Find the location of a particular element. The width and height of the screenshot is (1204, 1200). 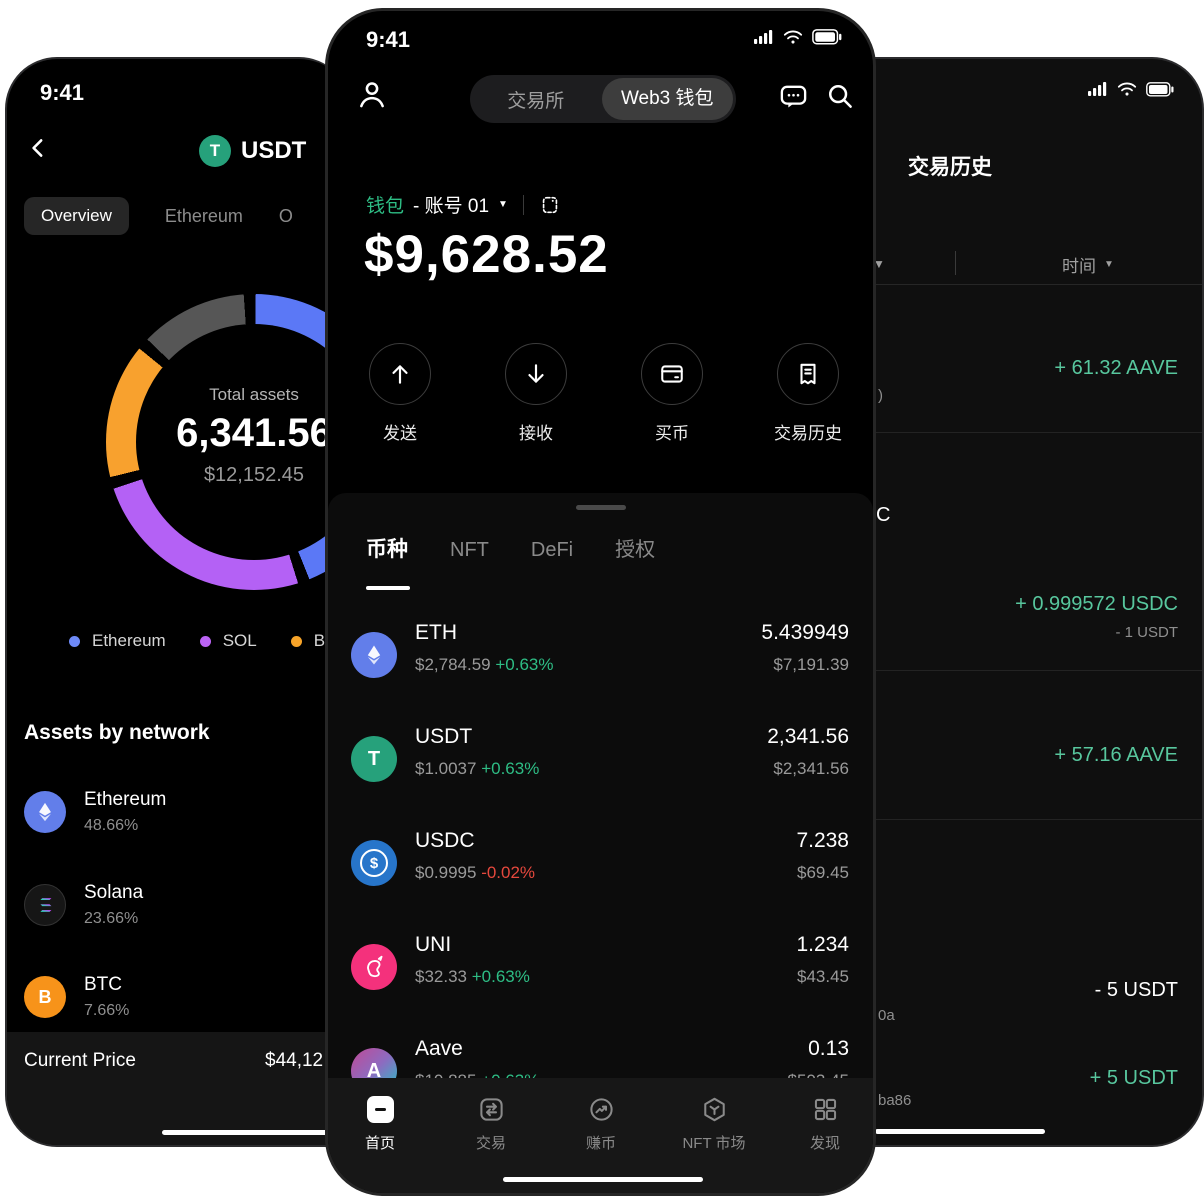

profile-button is located at coordinates (372, 94).